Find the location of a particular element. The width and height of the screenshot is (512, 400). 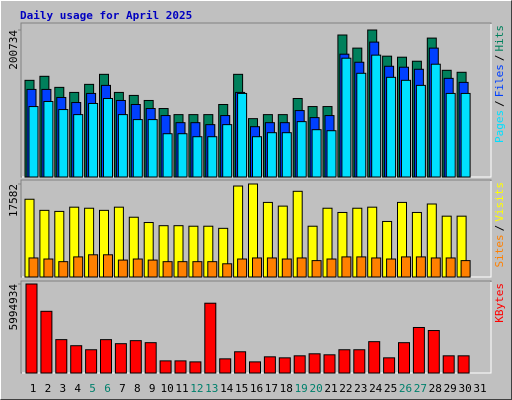

x-tick-label: 16 is located at coordinates (256, 388).